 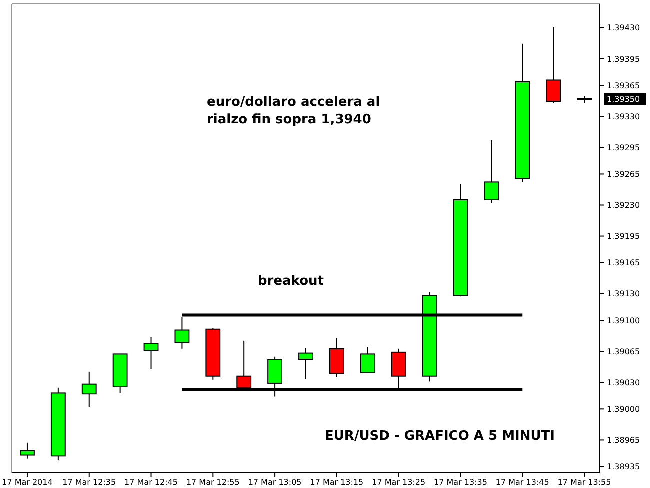 I want to click on y-tick-label: 1.39230, so click(x=623, y=205).